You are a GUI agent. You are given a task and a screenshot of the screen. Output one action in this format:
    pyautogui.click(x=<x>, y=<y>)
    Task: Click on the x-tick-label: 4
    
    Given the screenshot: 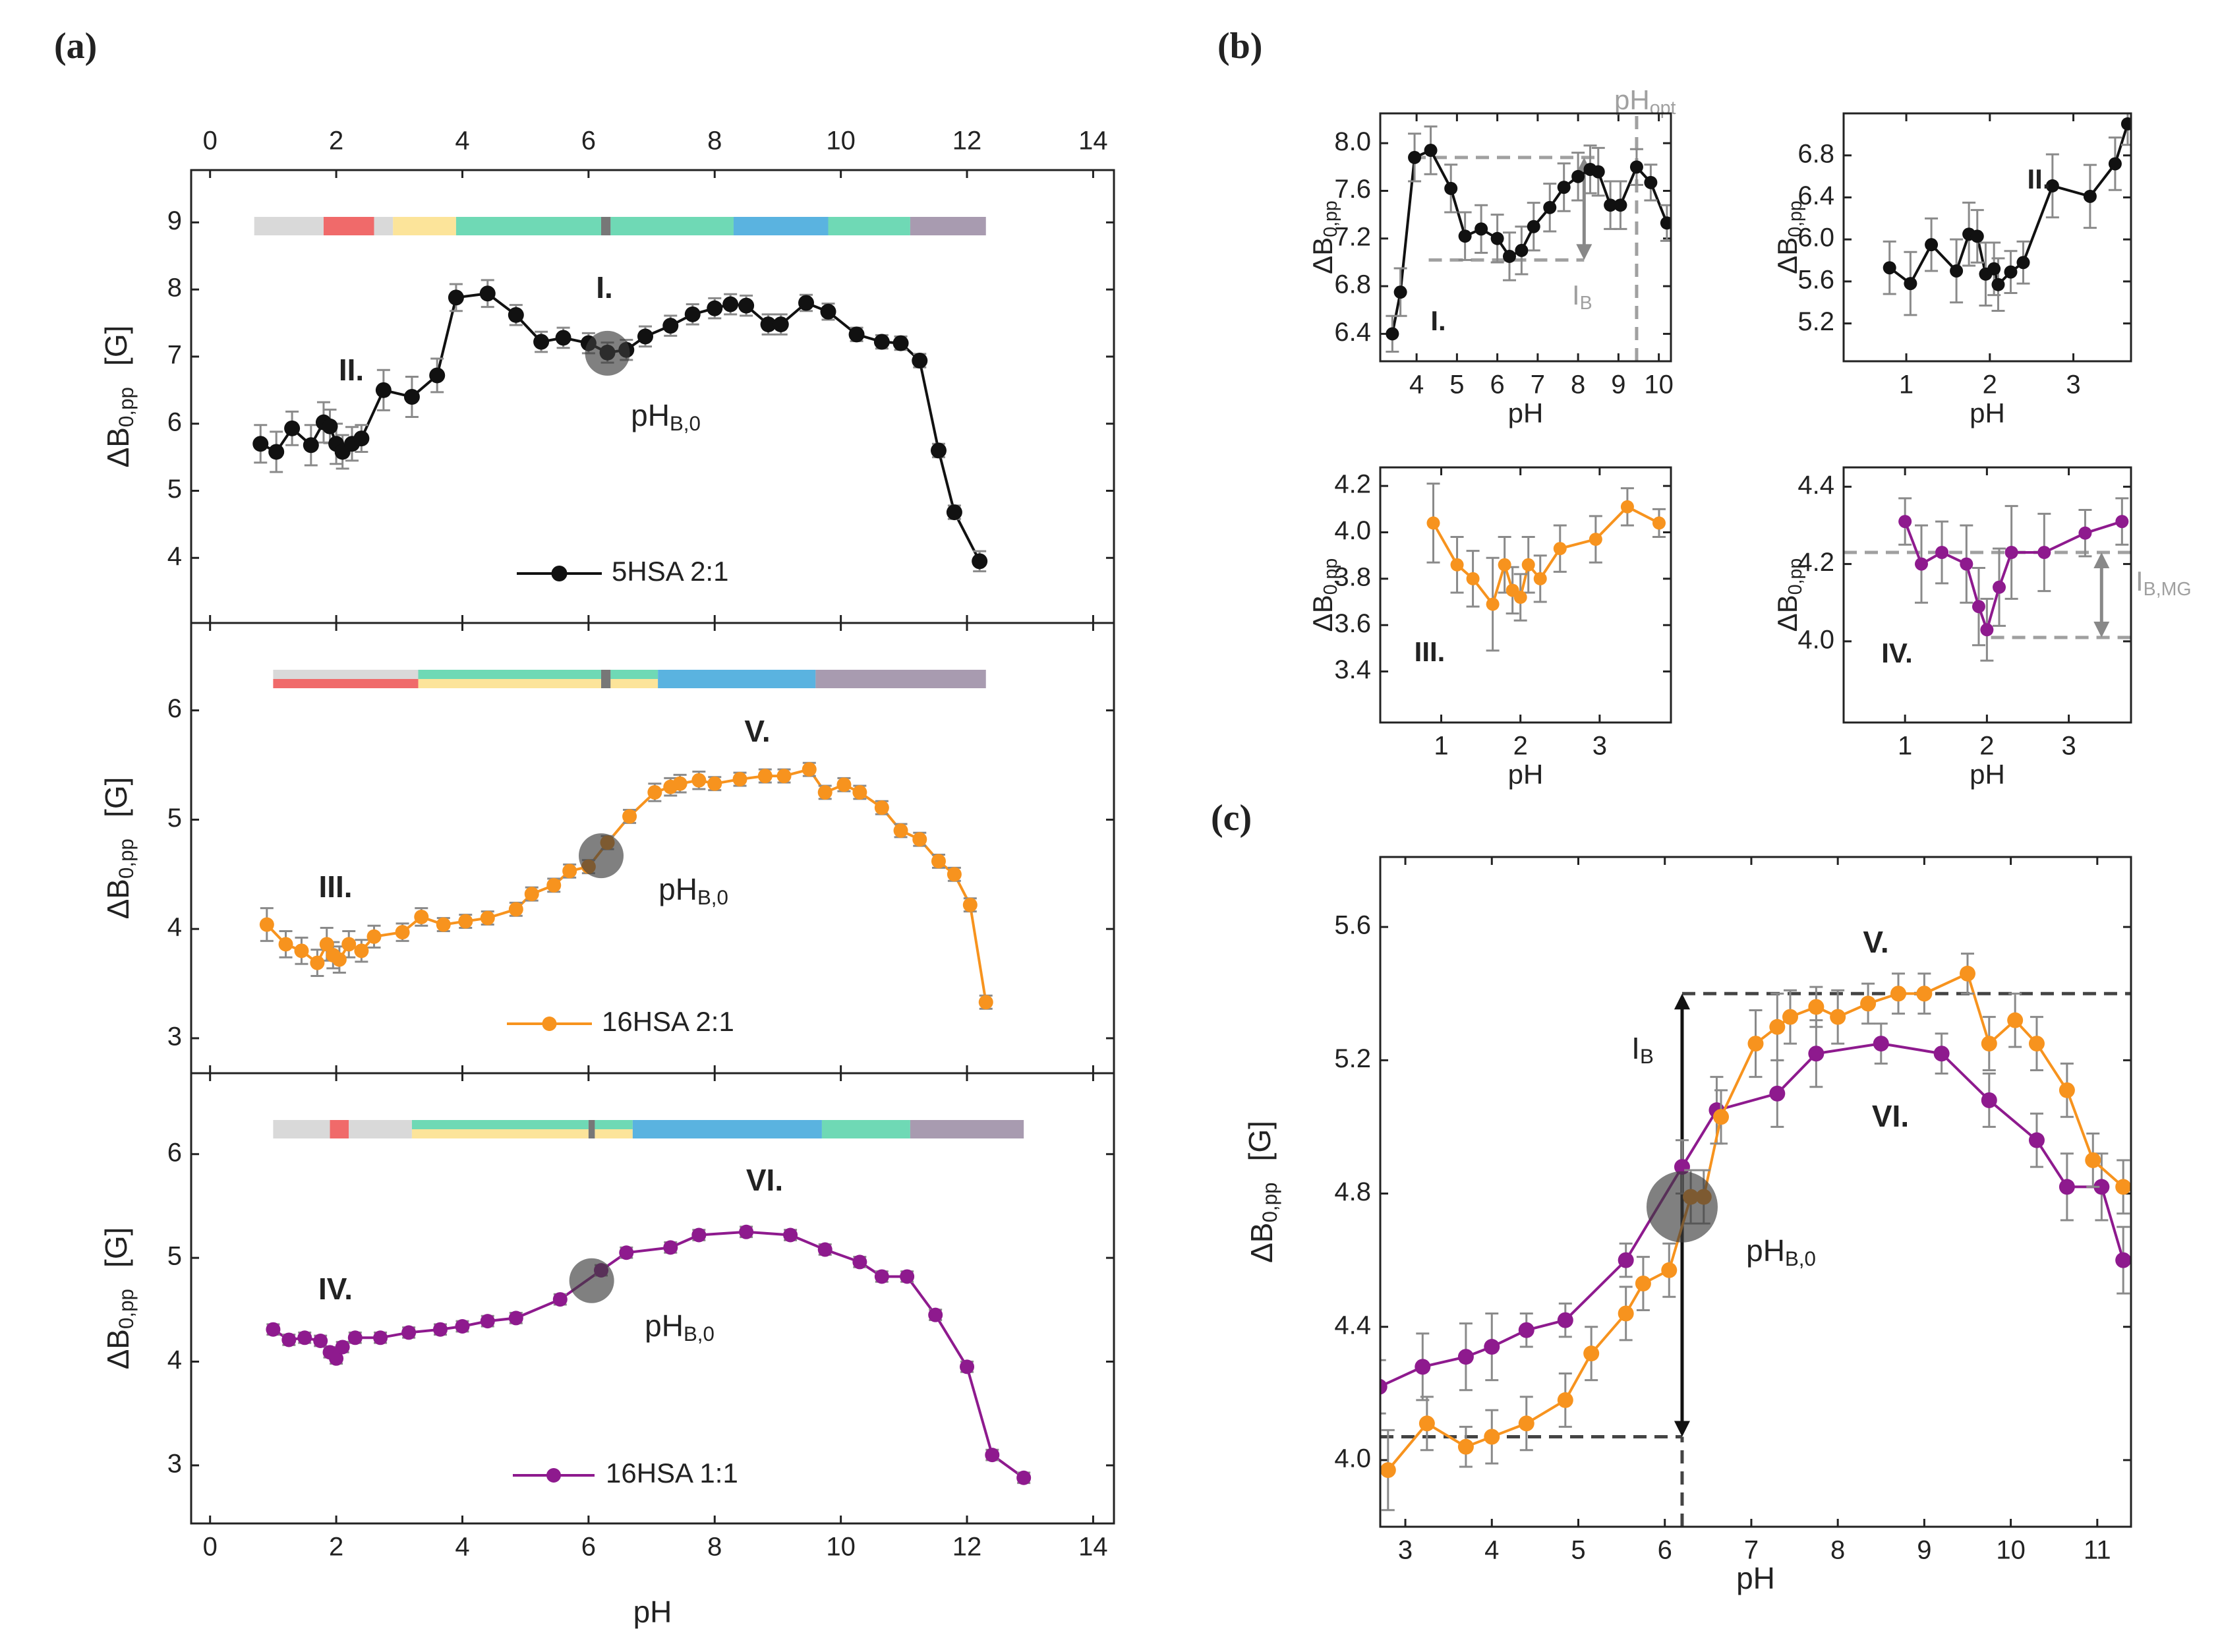 What is the action you would take?
    pyautogui.click(x=1416, y=384)
    